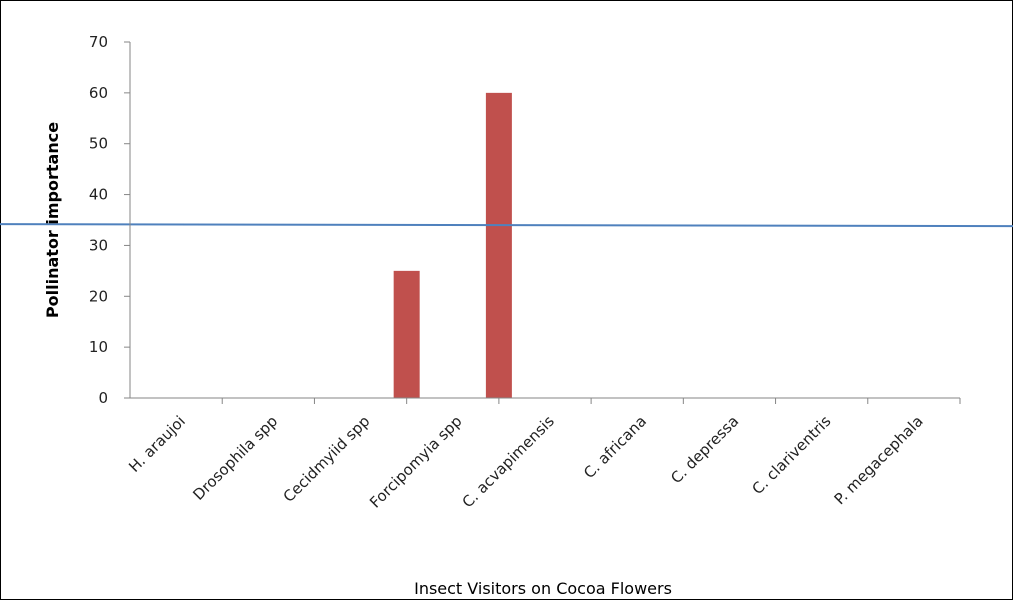 The width and height of the screenshot is (1013, 600). I want to click on x-category-label: Forcipomyia spp, so click(415, 461).